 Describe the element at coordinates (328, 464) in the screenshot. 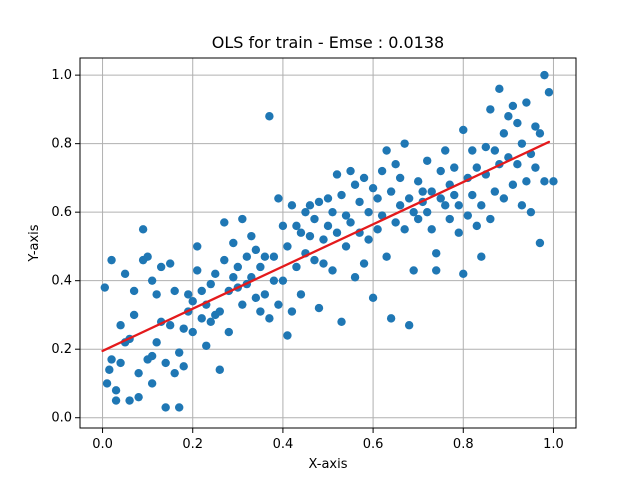

I see `x-axis-title: X-axis` at that location.